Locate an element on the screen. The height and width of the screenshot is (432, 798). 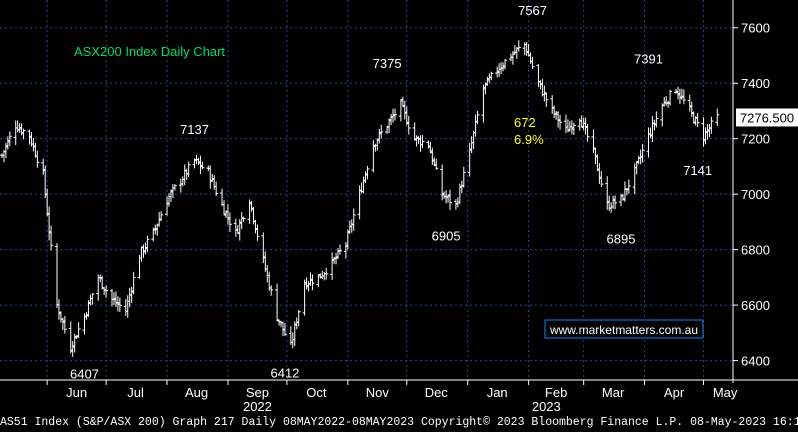
y-tick-label: 6400 is located at coordinates (755, 361).